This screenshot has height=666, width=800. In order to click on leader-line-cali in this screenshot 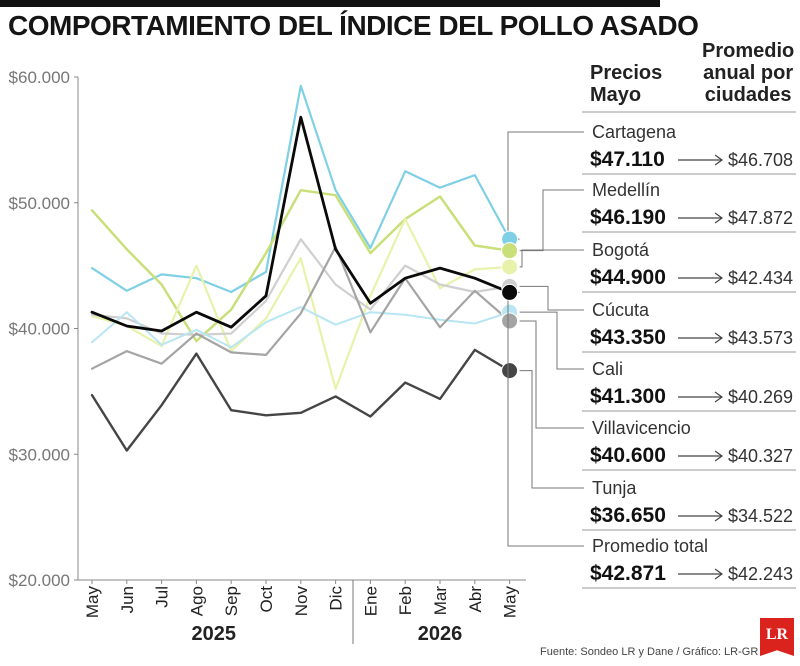, I will do `click(551, 340)`.